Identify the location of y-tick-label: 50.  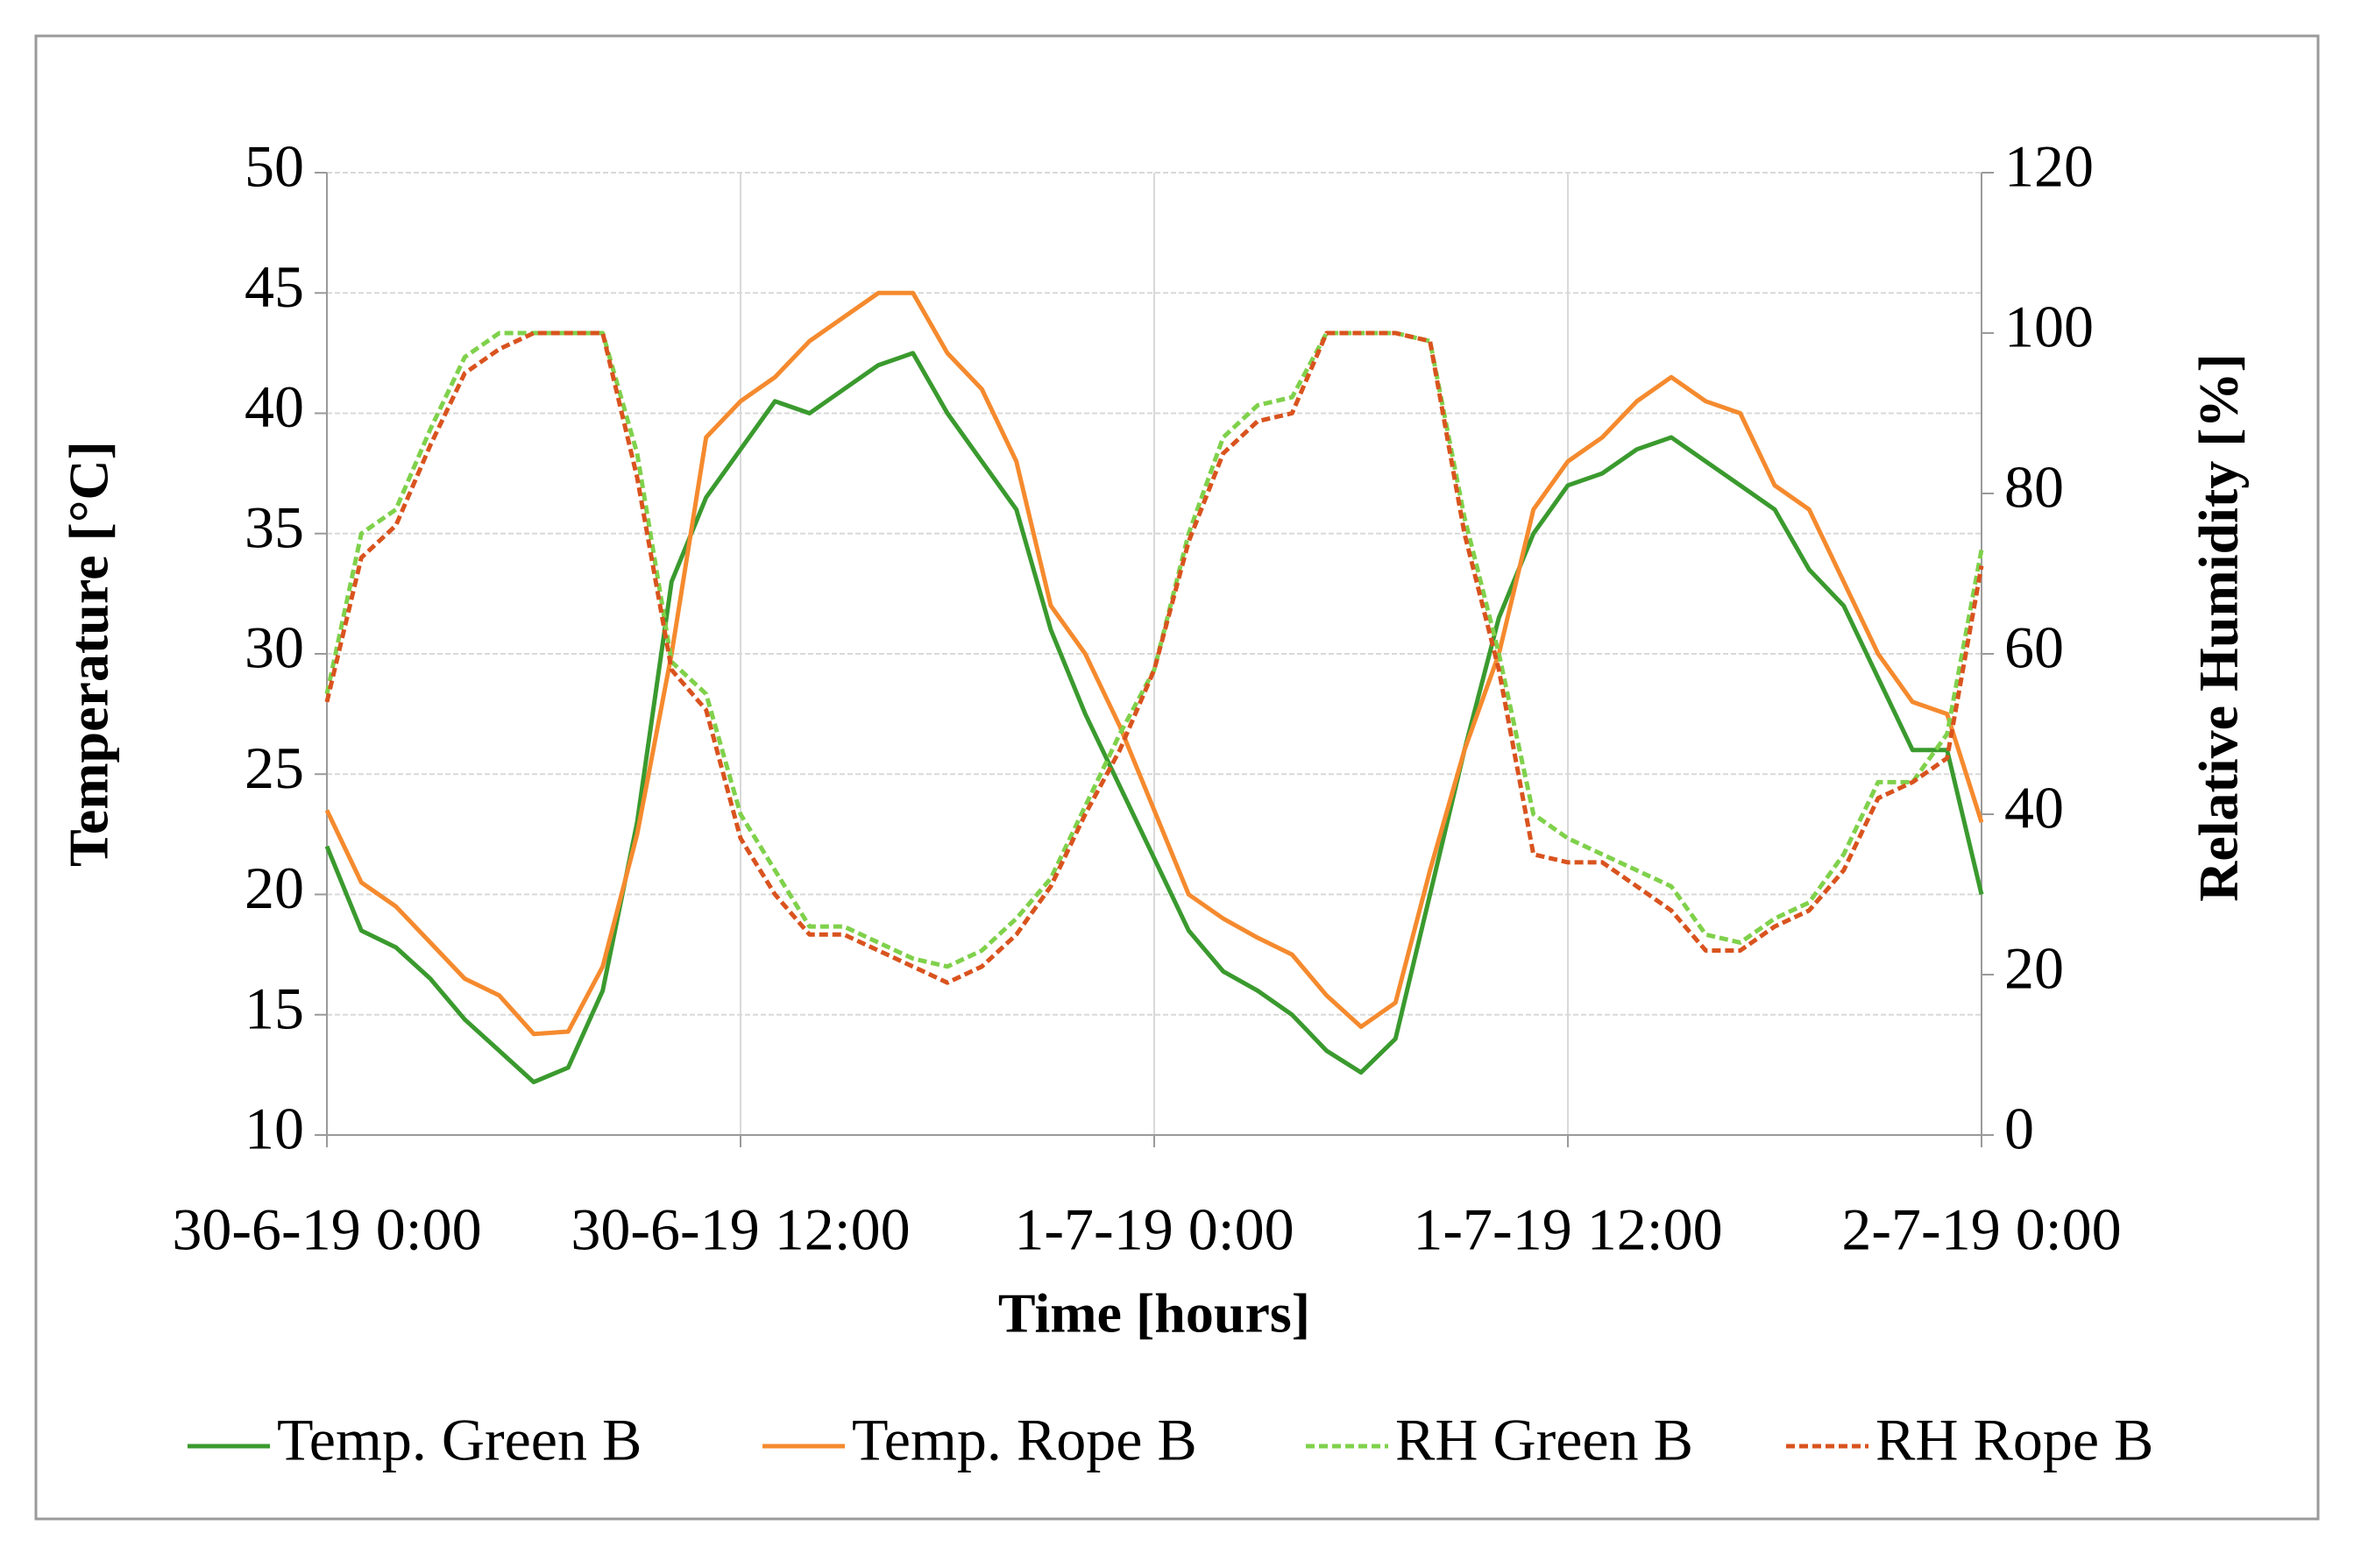
(274, 166).